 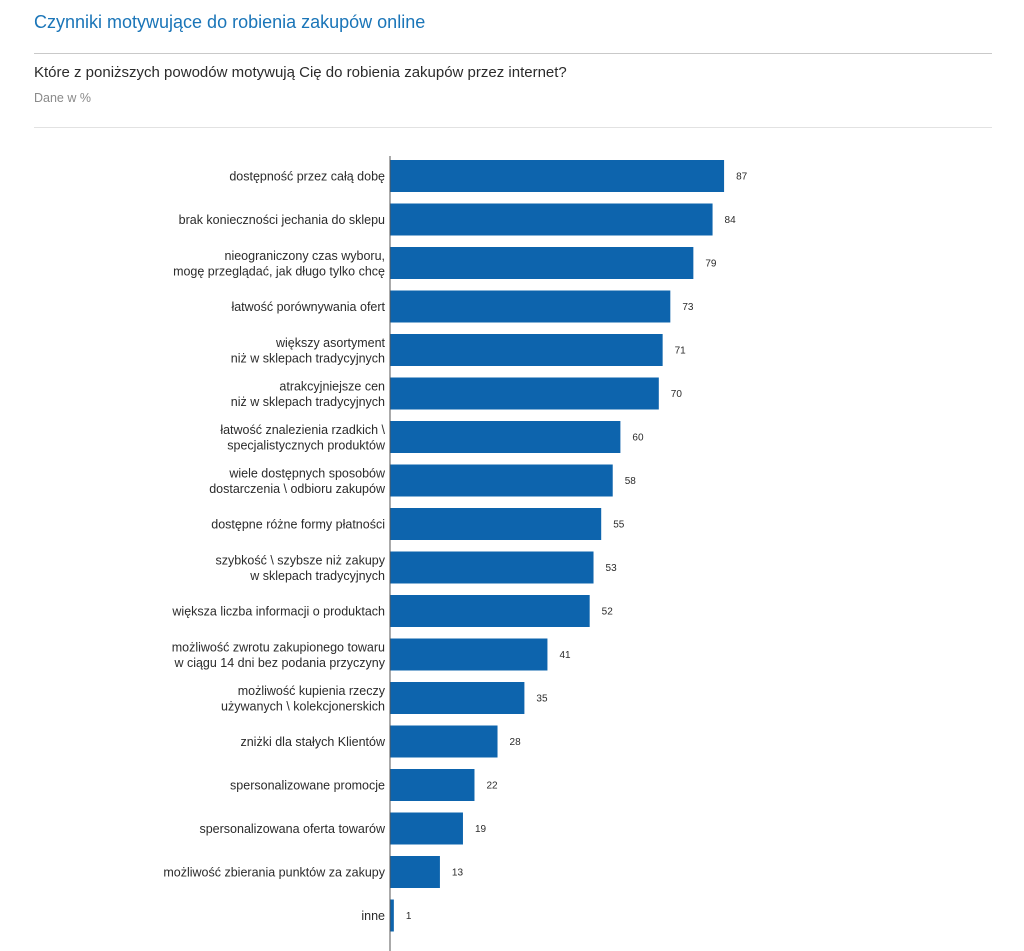 What do you see at coordinates (612, 568) in the screenshot?
I see `data-label: 53` at bounding box center [612, 568].